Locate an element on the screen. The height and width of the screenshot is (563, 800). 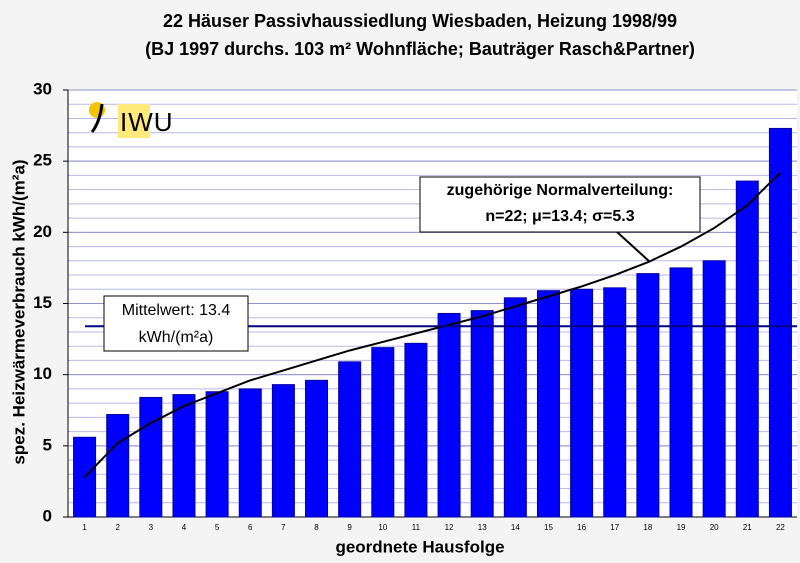
x-tick-label: 20 is located at coordinates (714, 527).